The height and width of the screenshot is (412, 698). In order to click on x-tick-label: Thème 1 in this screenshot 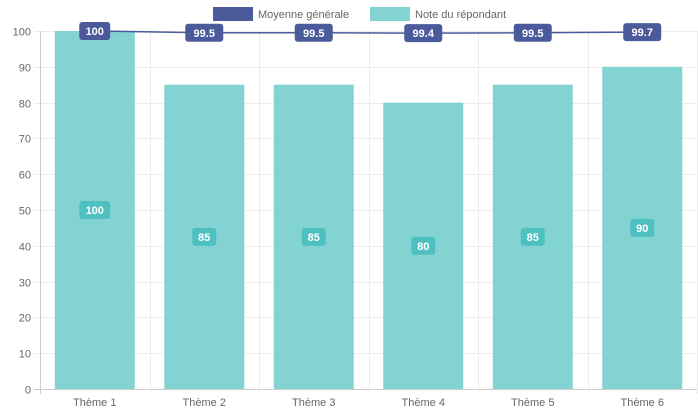, I will do `click(94, 403)`.